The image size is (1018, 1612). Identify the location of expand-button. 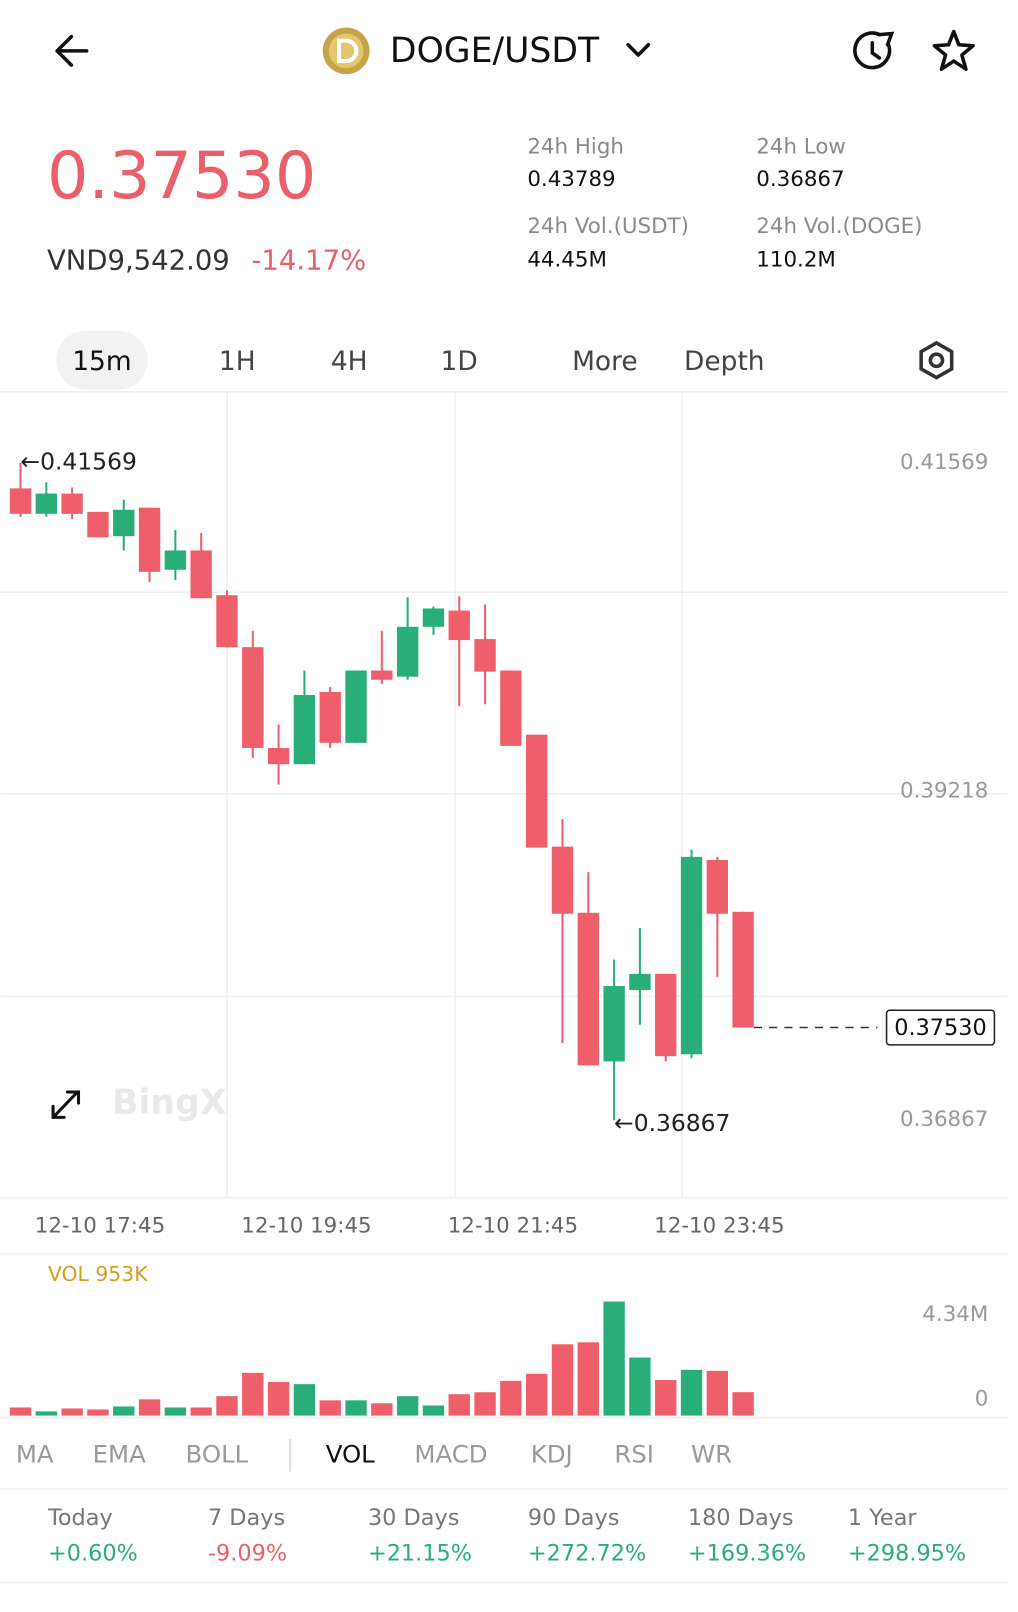
(66, 1104).